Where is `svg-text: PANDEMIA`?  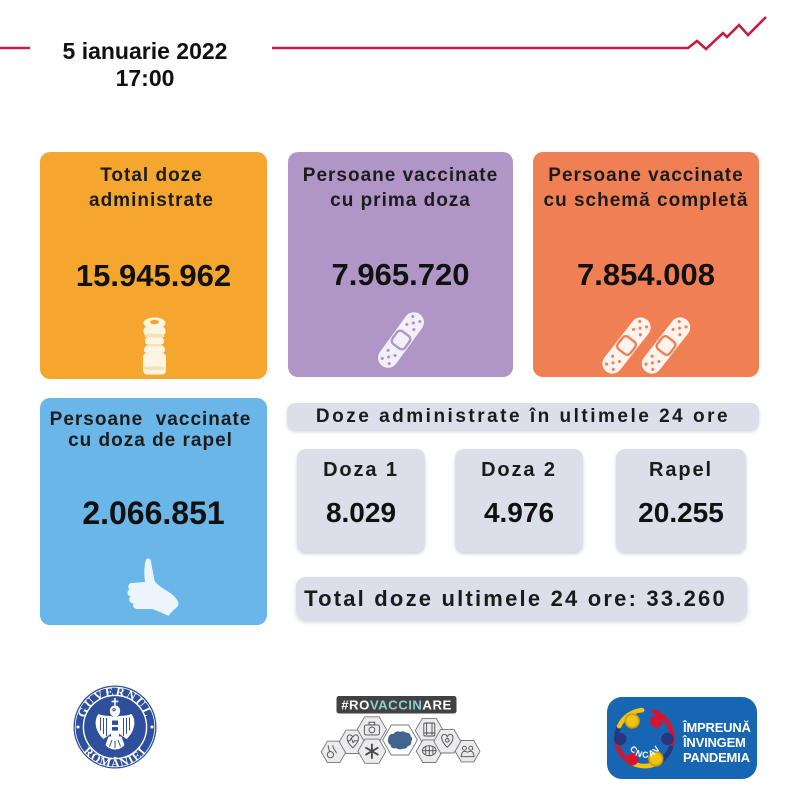
svg-text: PANDEMIA is located at coordinates (717, 757).